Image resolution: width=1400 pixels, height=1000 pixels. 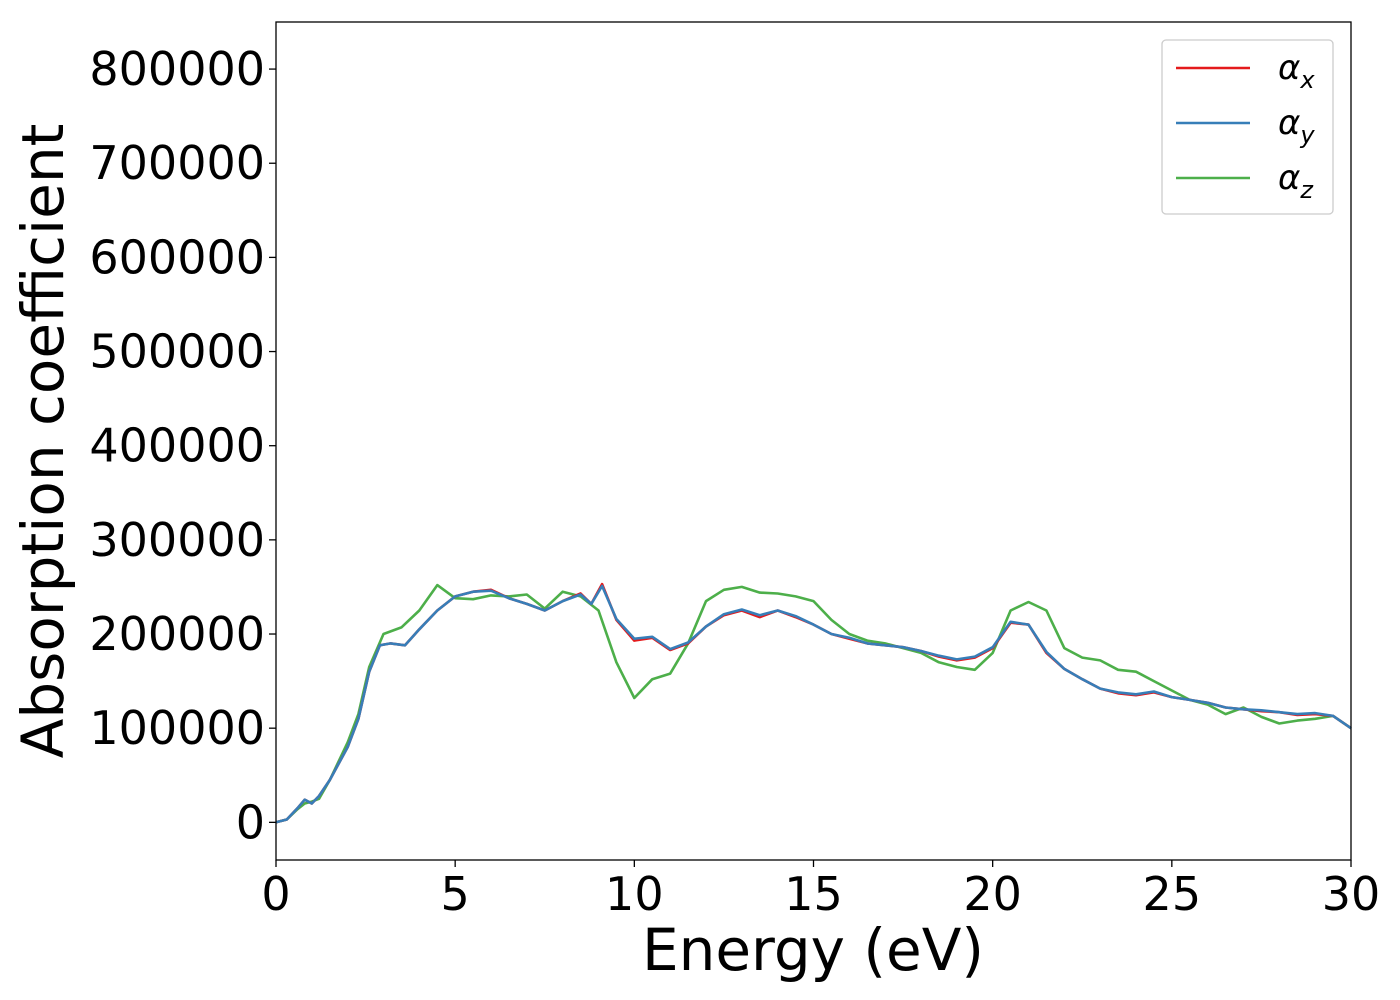 I want to click on y-tick-label: 700000, so click(x=177, y=163).